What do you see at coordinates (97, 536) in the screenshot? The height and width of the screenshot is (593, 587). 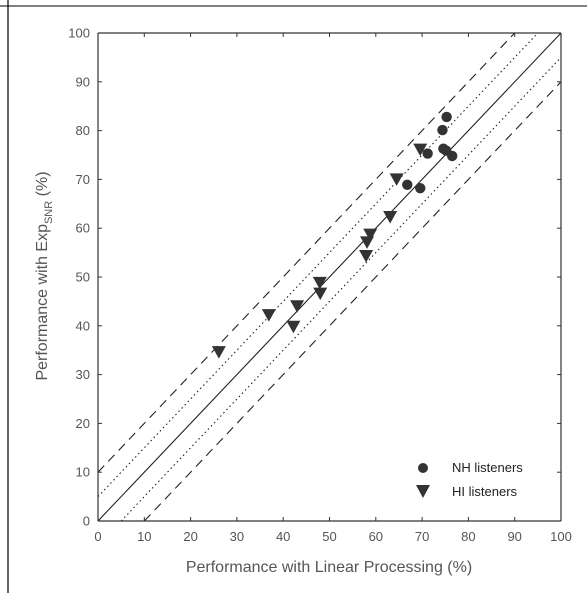 I see `x-tick-label: 0` at bounding box center [97, 536].